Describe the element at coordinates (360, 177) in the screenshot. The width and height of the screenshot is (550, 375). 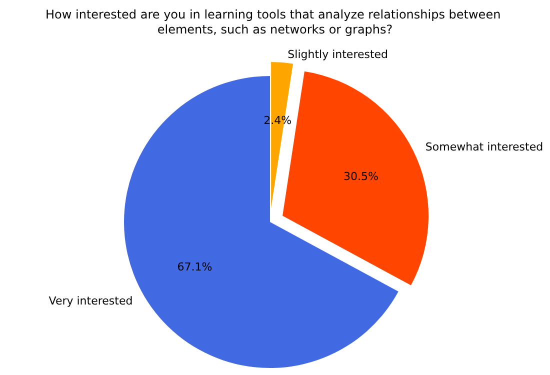
I see `data-label: 30.5%` at that location.